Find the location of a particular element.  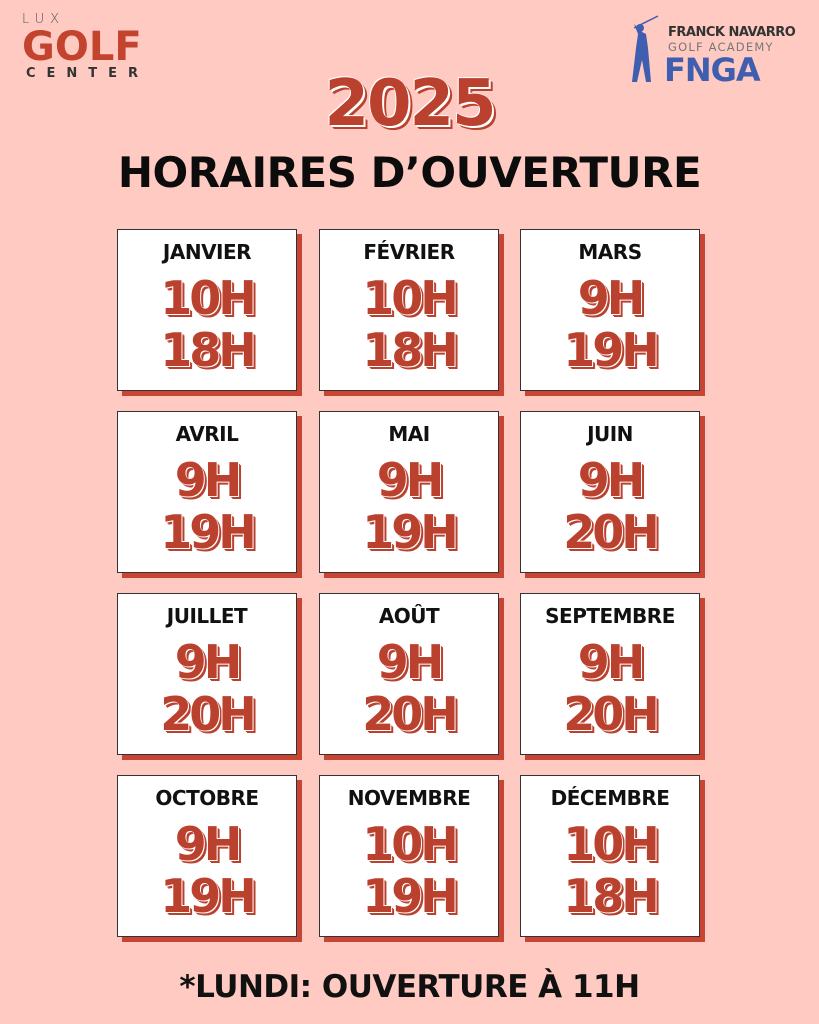

logo-center-text: CENTER is located at coordinates (88, 73).